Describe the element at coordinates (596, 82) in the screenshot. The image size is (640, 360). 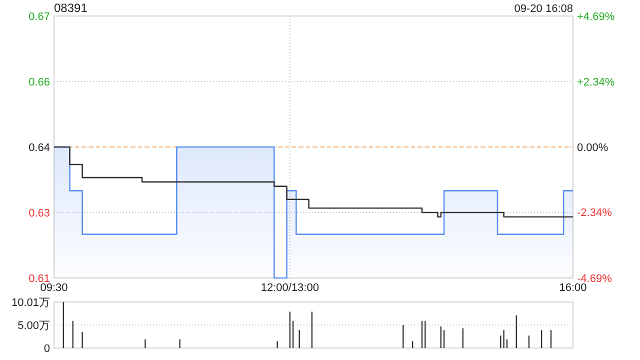
I see `y2-tick-label: +2.34%` at that location.